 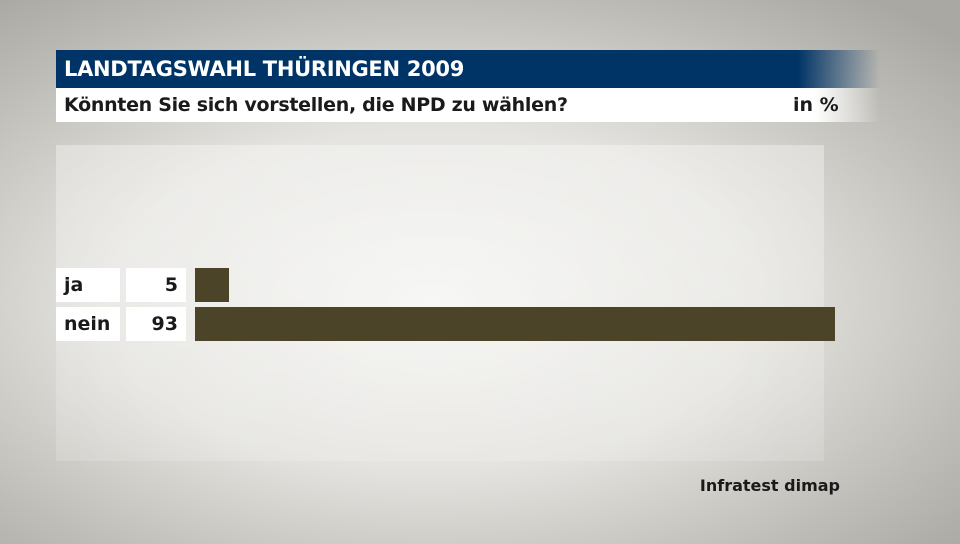 I want to click on chart-title: LANDTAGSWAHL THÜRINGEN 2009, so click(x=264, y=69).